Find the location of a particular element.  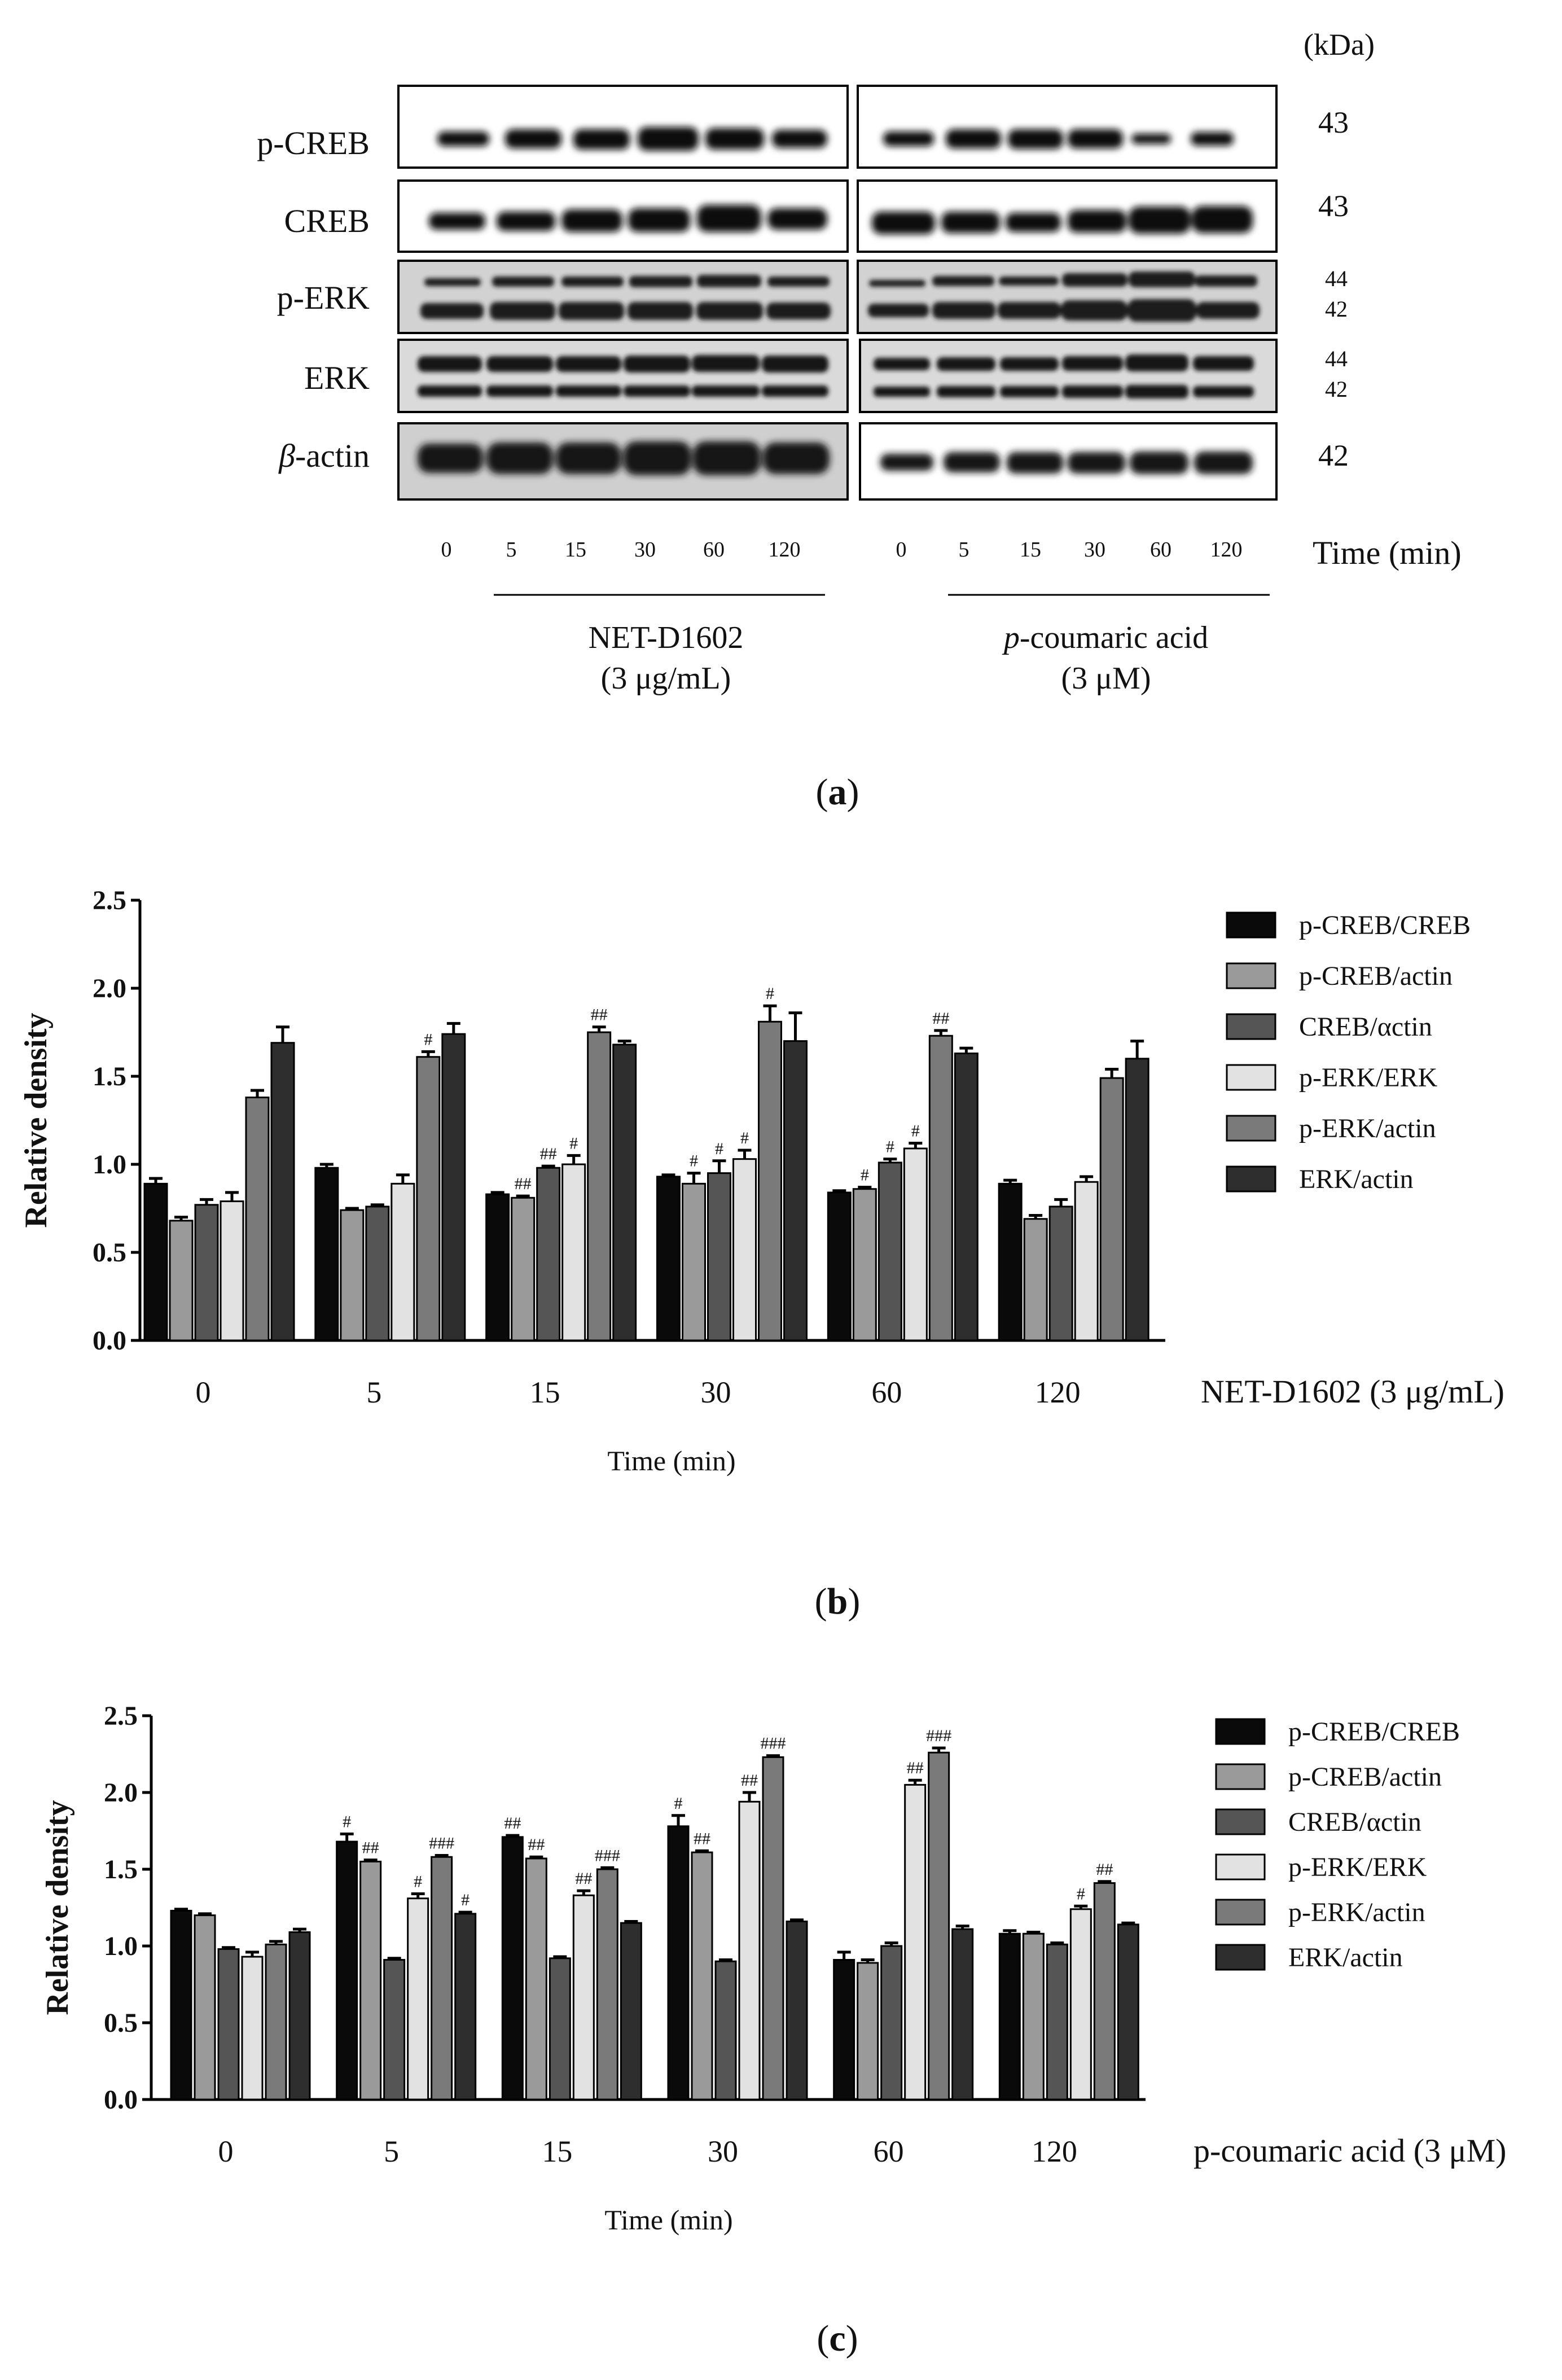

group-caption-p-coumaric: p-coumaric acid (3 μM) is located at coordinates (1106, 658).